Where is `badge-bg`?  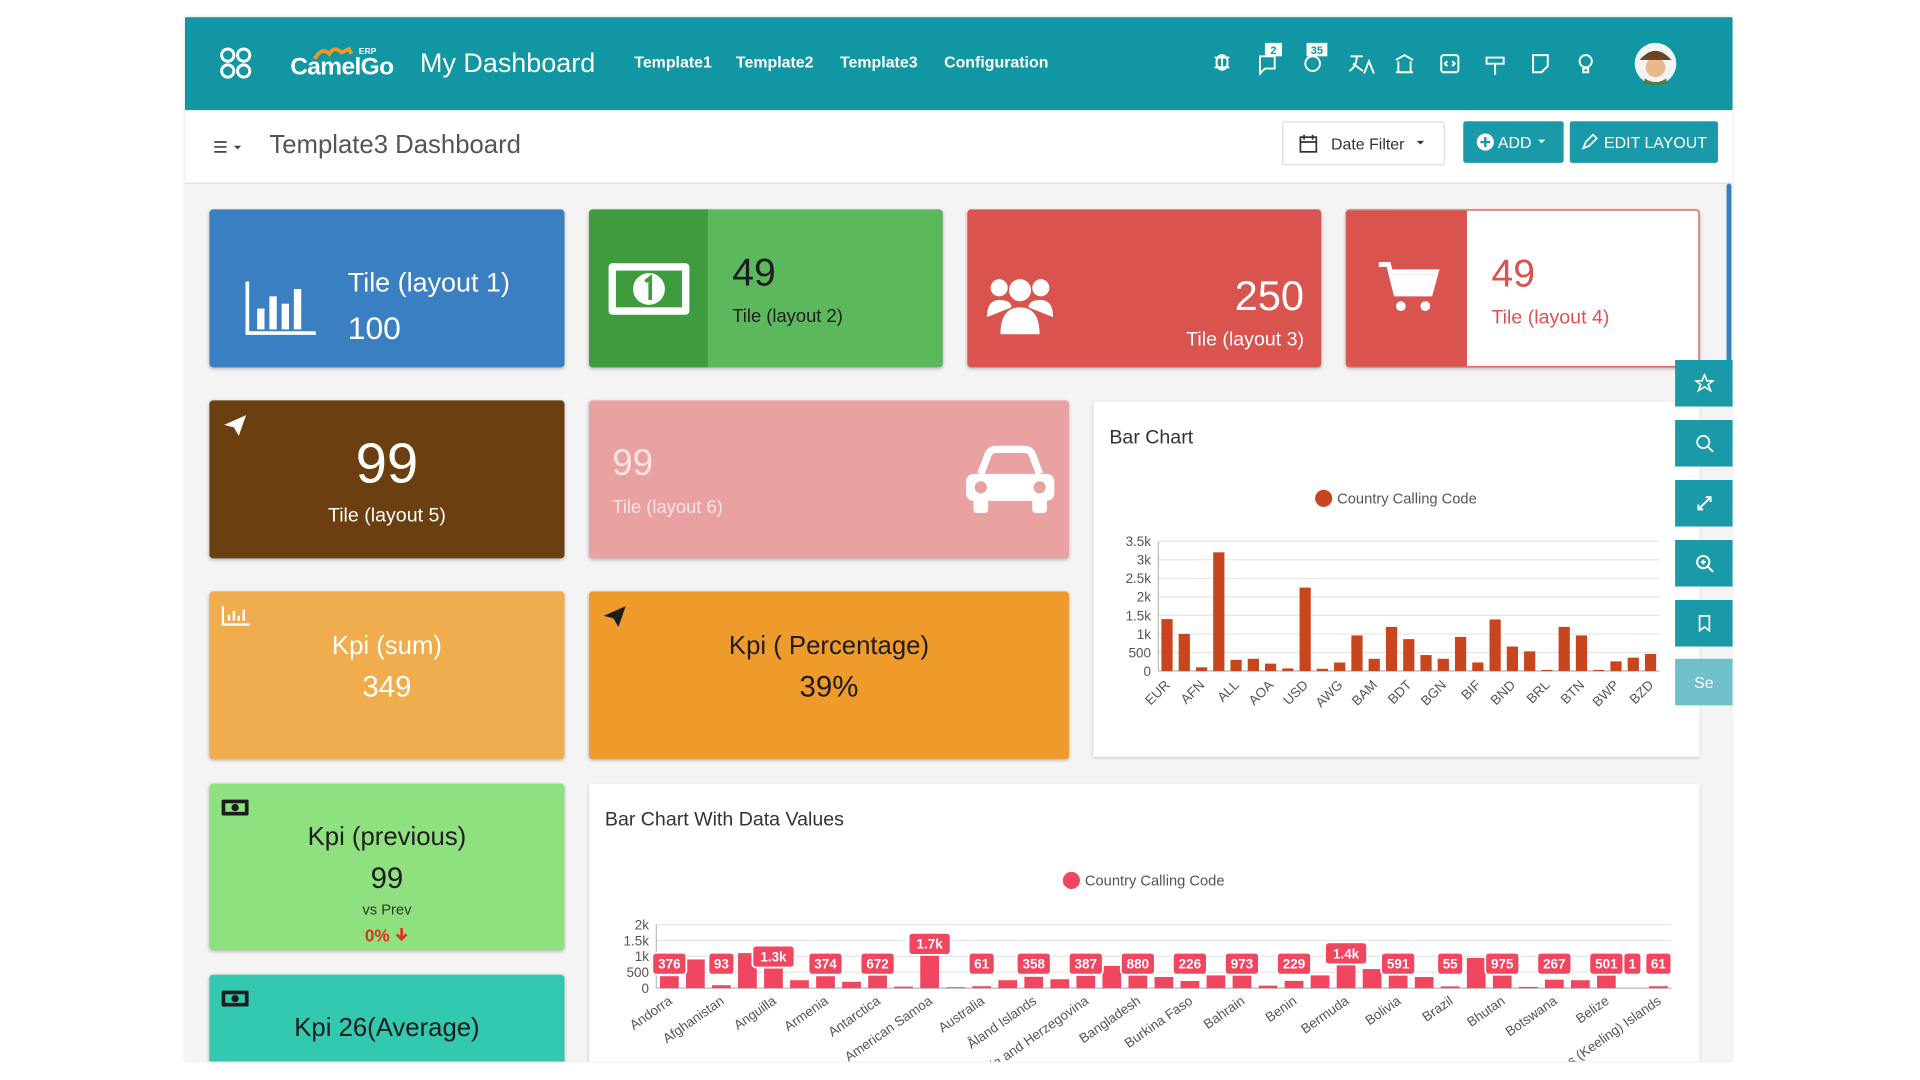 badge-bg is located at coordinates (1317, 49).